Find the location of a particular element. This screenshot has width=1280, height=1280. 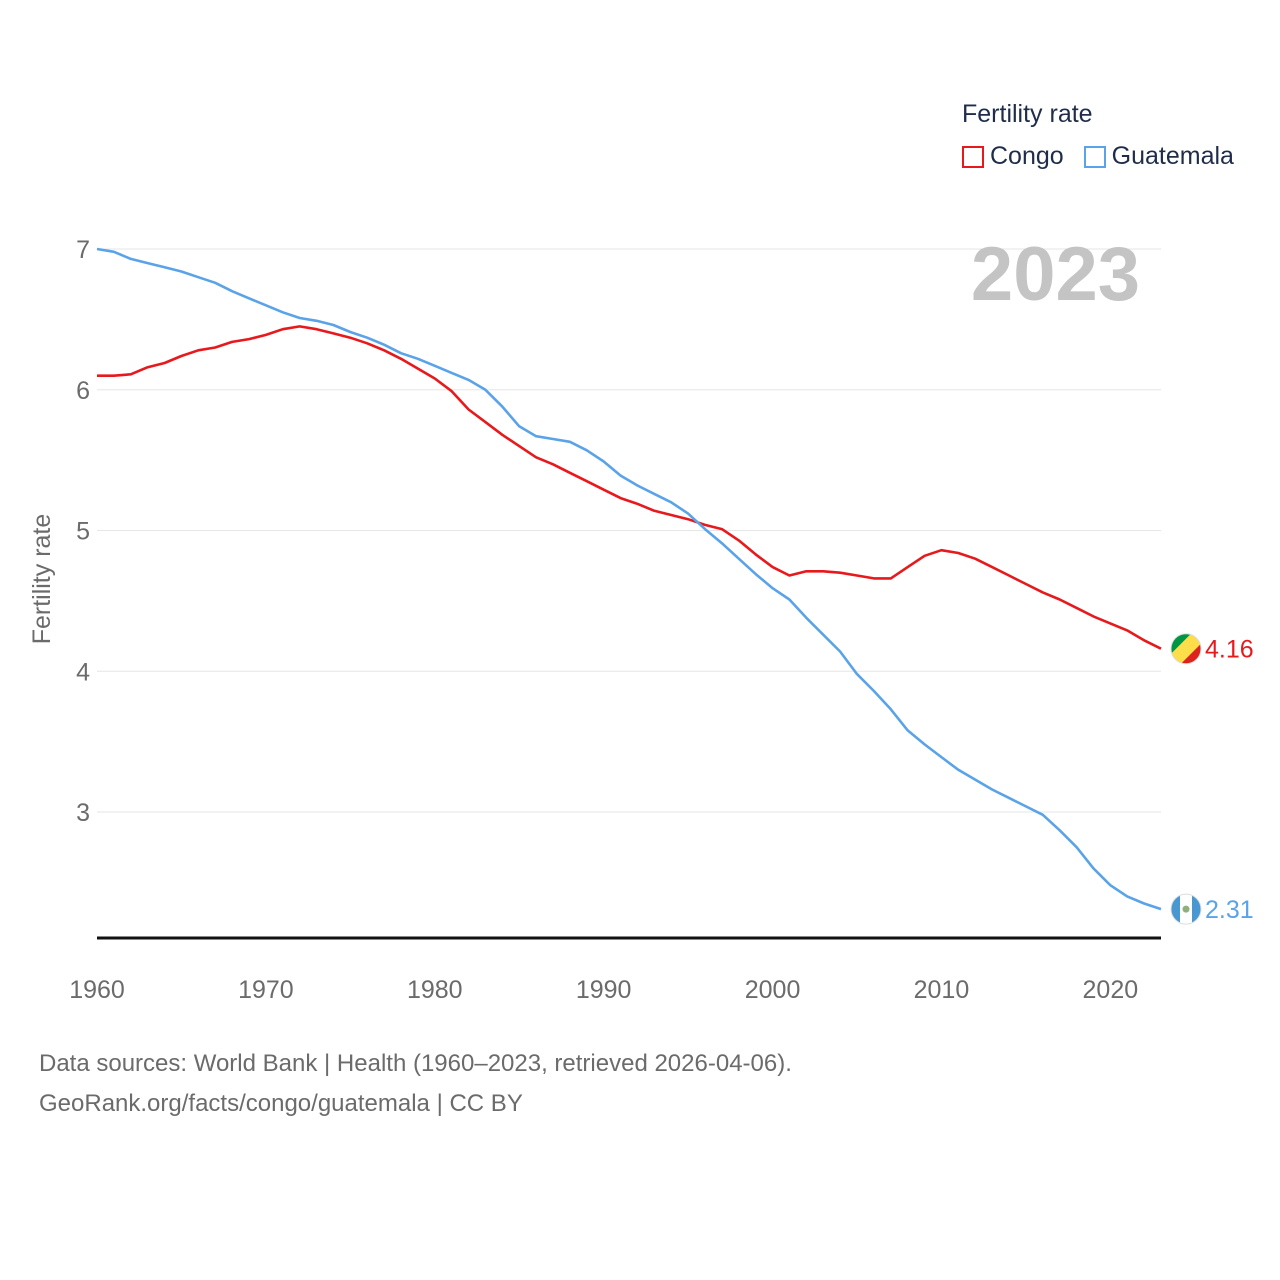

x-tick-2000: 2000 is located at coordinates (773, 990).